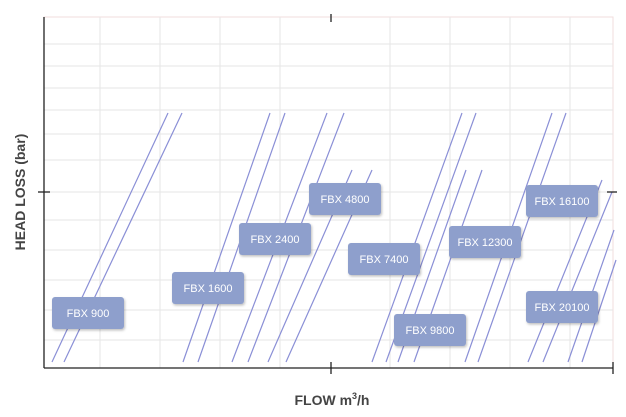 The height and width of the screenshot is (417, 626). I want to click on series-label-text: FBX 7400, so click(384, 260).